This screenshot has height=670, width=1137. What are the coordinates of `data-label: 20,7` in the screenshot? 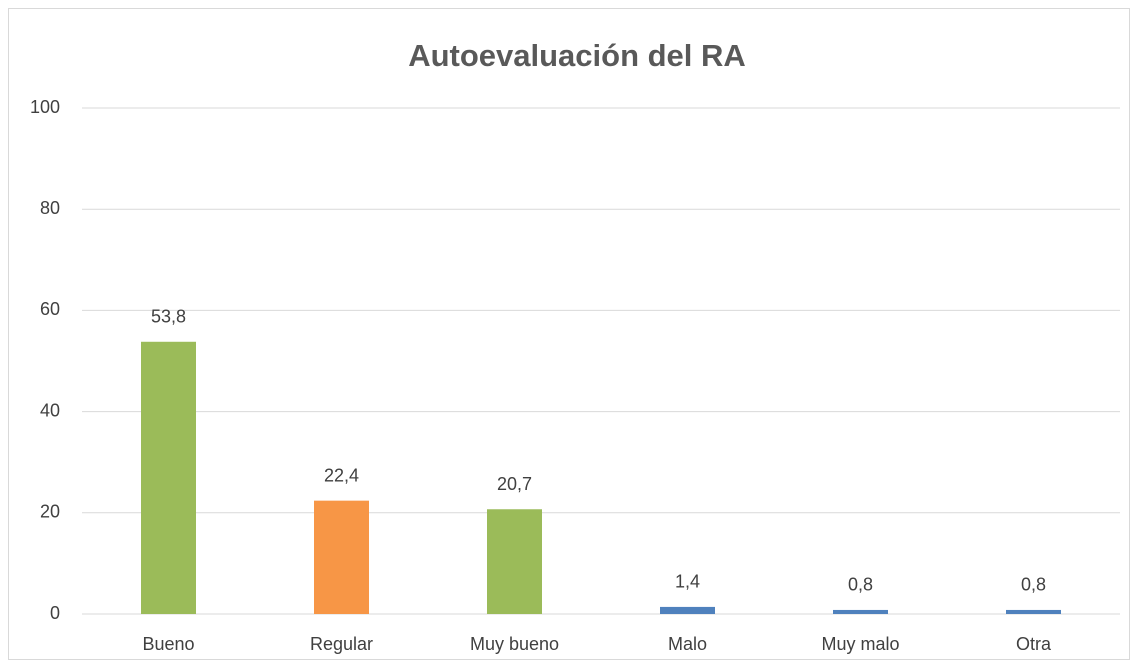 It's located at (514, 484).